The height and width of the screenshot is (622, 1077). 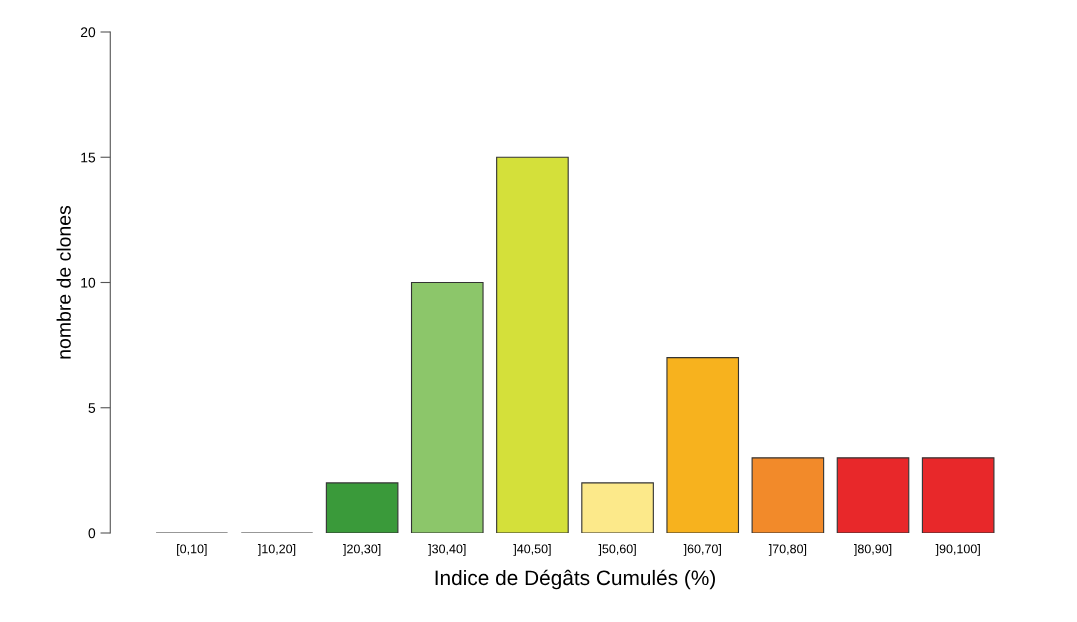 I want to click on x-tick-label: ]80,90], so click(x=873, y=550).